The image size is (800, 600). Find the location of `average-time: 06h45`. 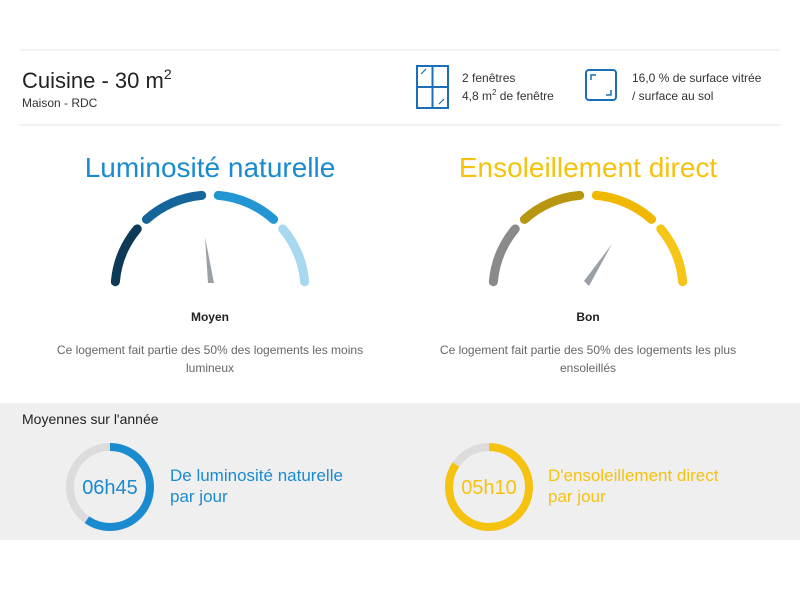

average-time: 06h45 is located at coordinates (110, 488).